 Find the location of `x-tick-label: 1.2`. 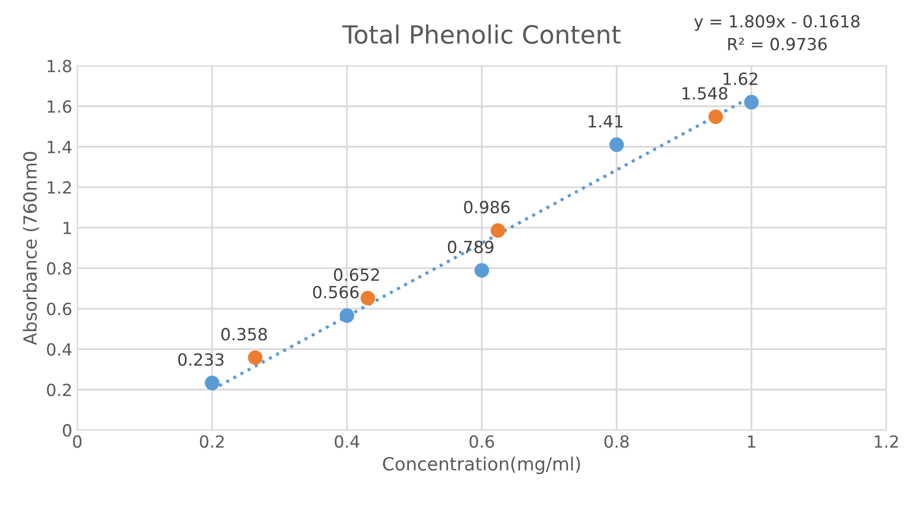

x-tick-label: 1.2 is located at coordinates (886, 441).